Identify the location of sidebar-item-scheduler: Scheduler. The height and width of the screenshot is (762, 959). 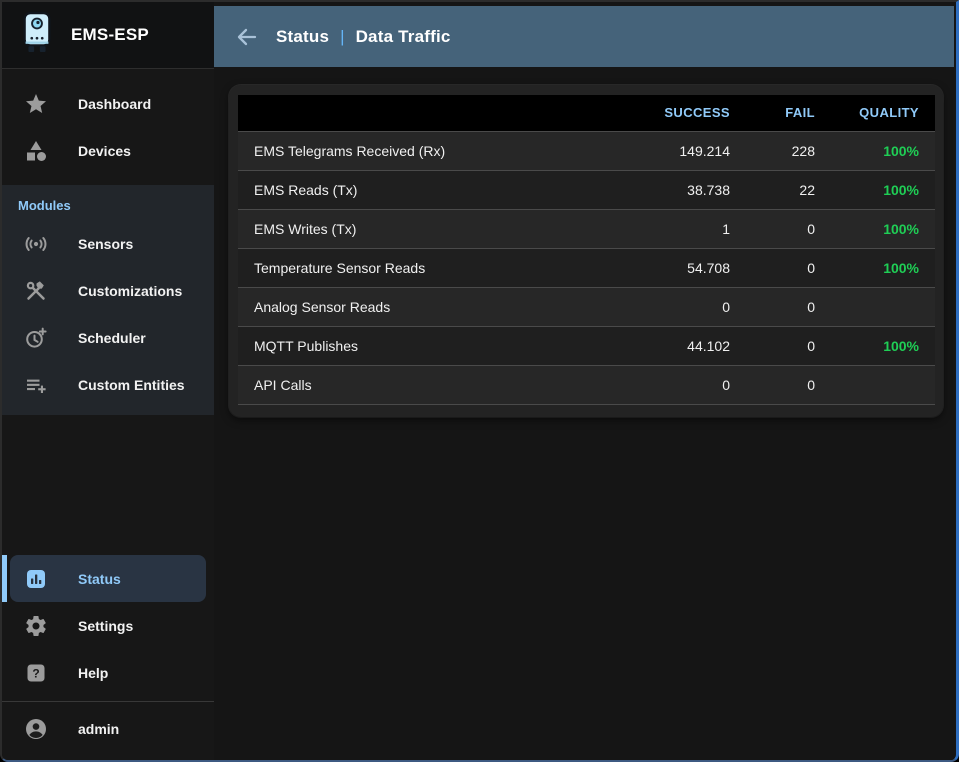
(108, 337).